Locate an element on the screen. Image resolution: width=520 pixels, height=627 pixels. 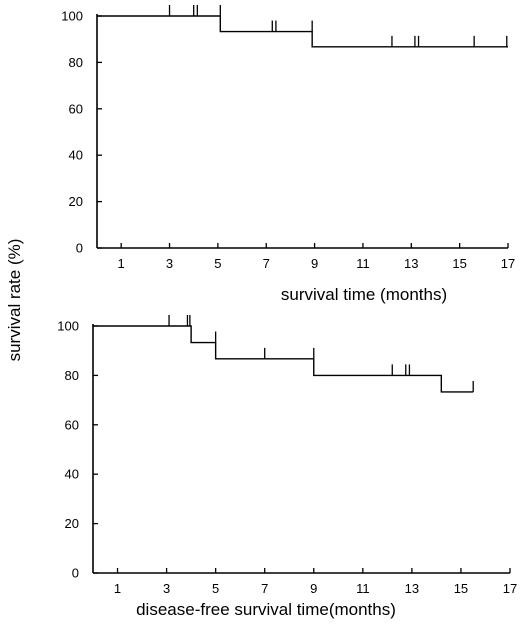
shared-y-axis-label: survival rate (%) is located at coordinates (14, 300).